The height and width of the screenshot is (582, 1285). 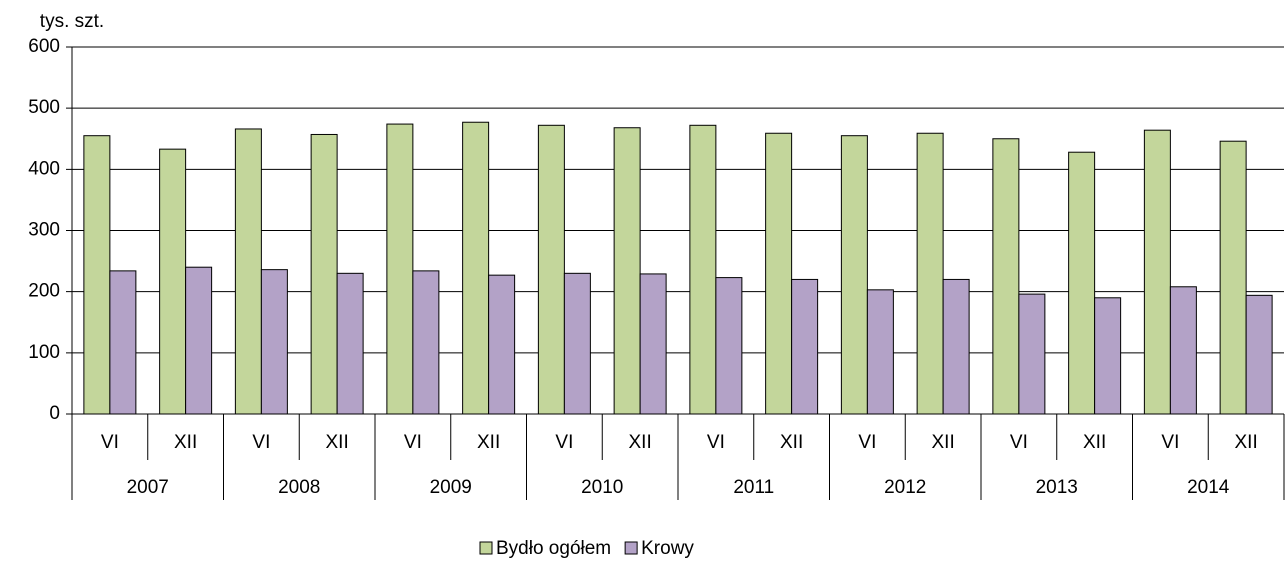 I want to click on y-tick-label: 100, so click(x=44, y=352).